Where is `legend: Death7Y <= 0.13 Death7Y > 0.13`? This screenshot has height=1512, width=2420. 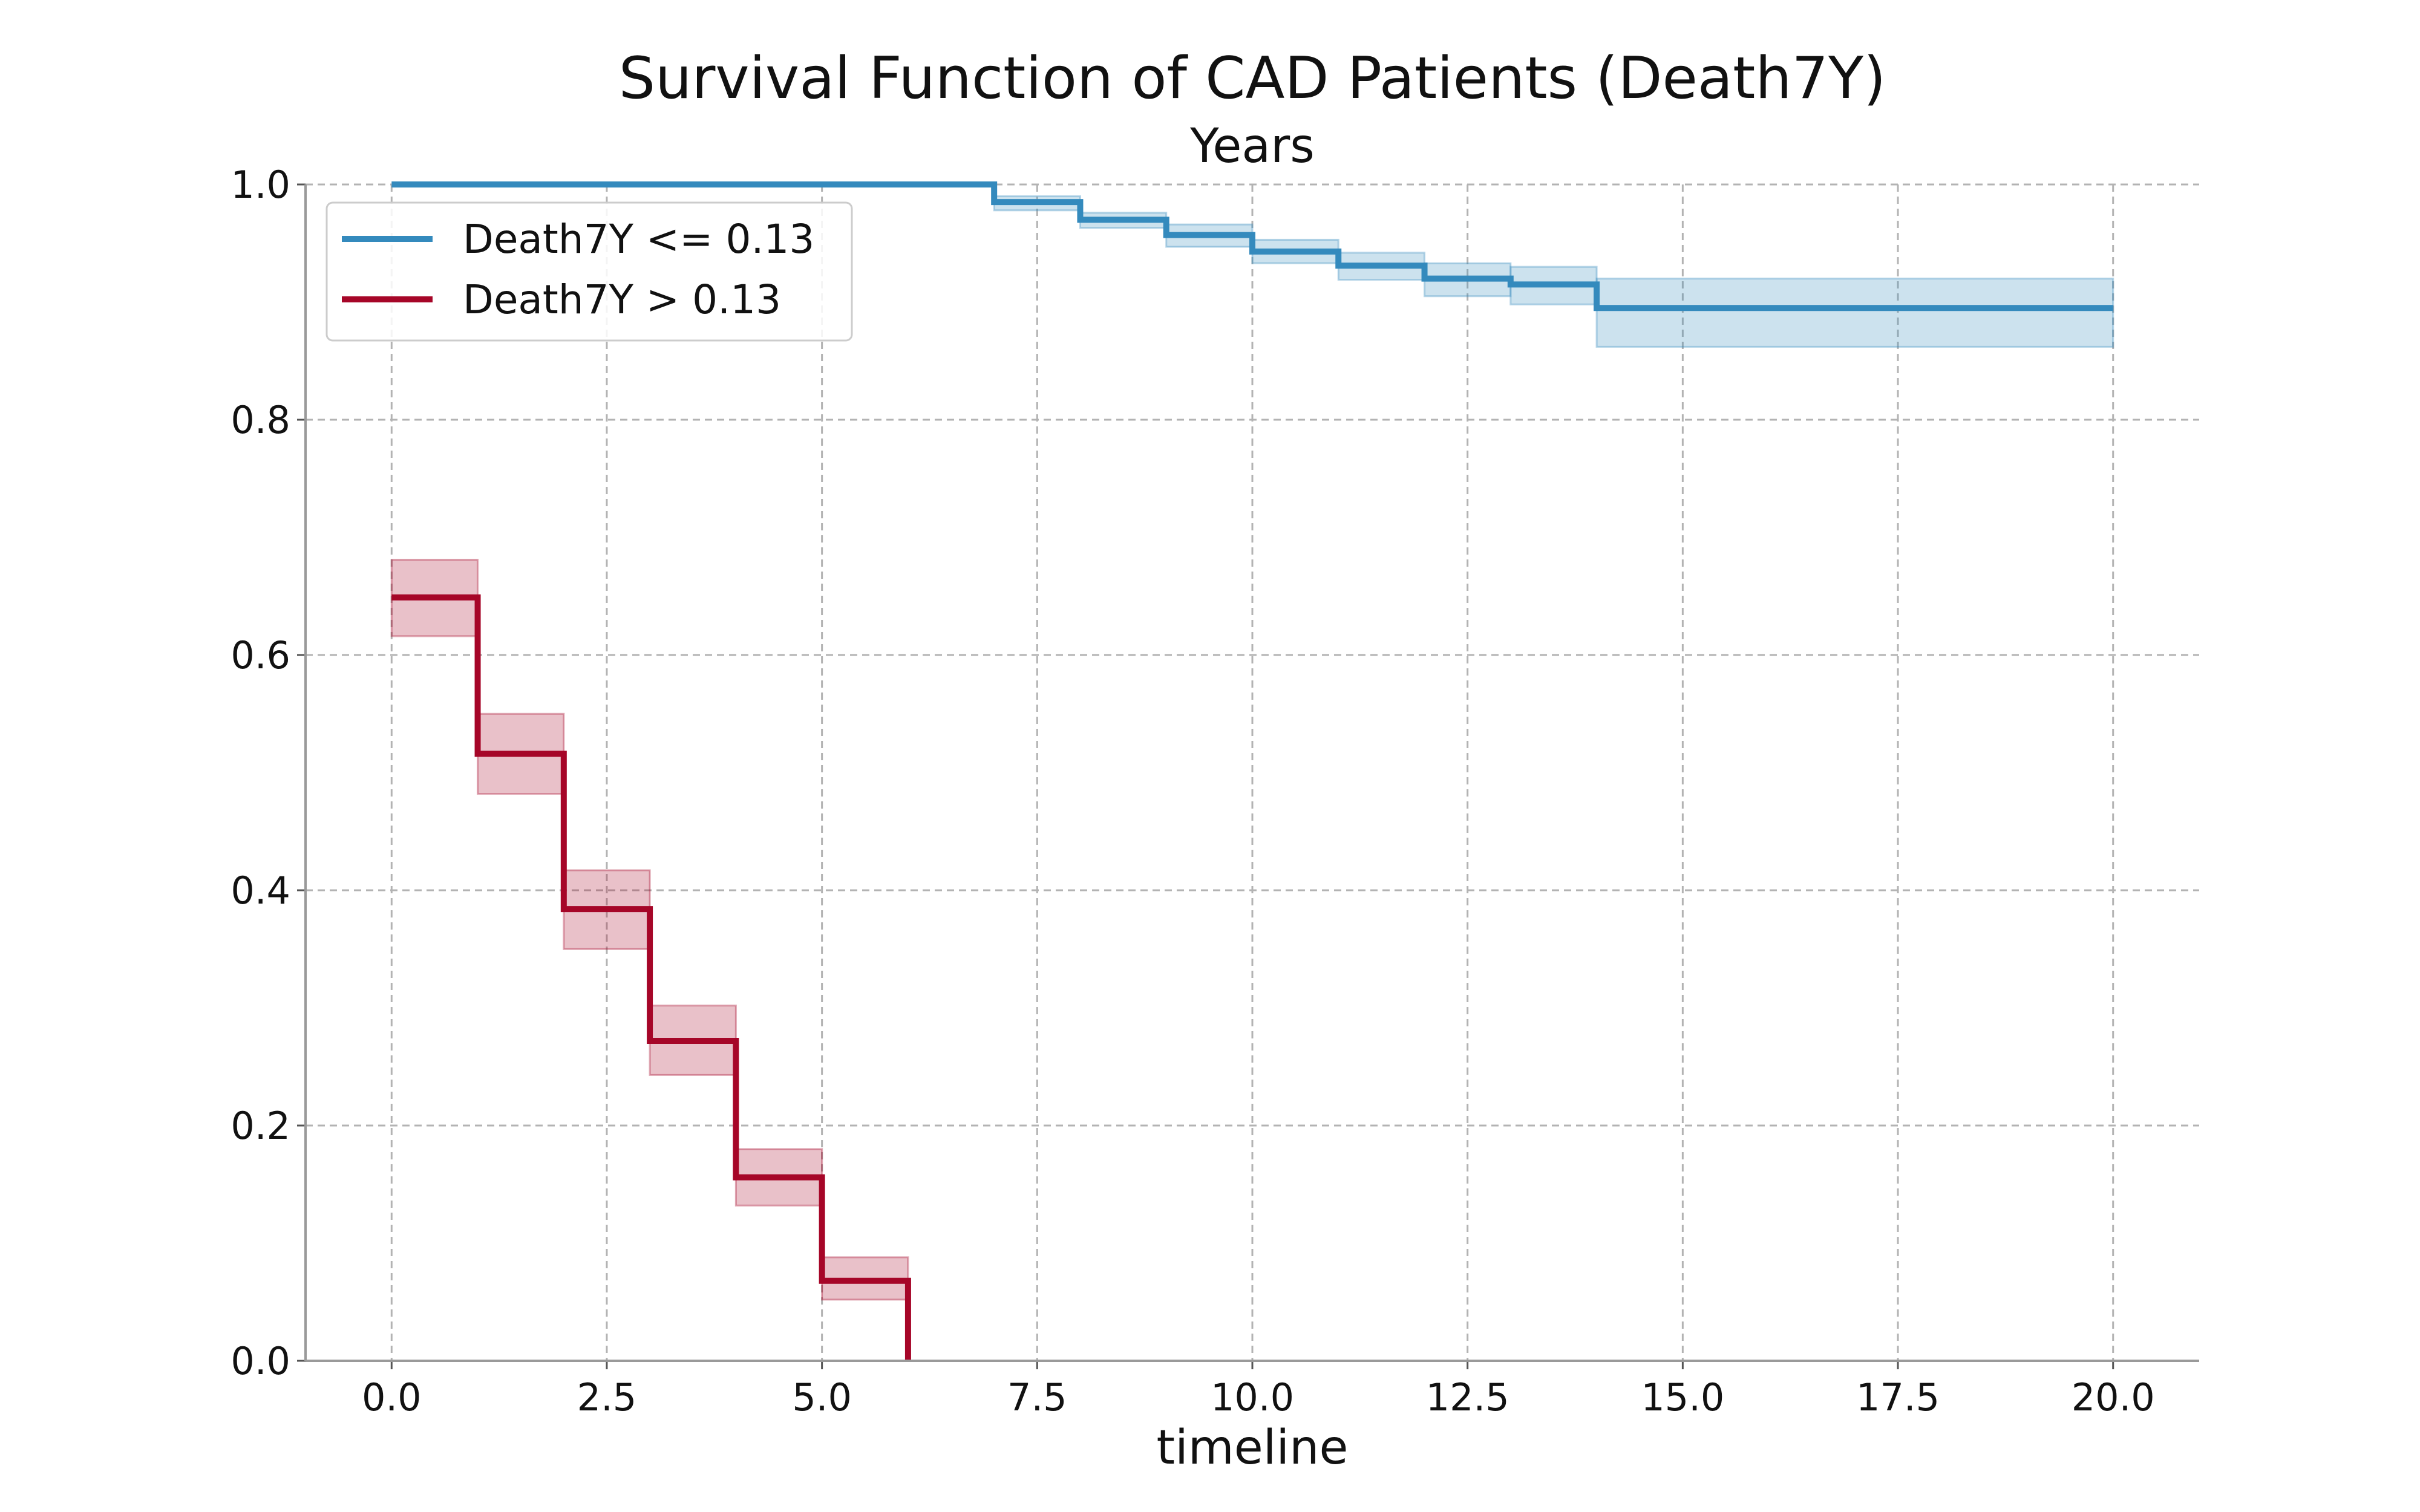 legend: Death7Y <= 0.13 Death7Y > 0.13 is located at coordinates (589, 271).